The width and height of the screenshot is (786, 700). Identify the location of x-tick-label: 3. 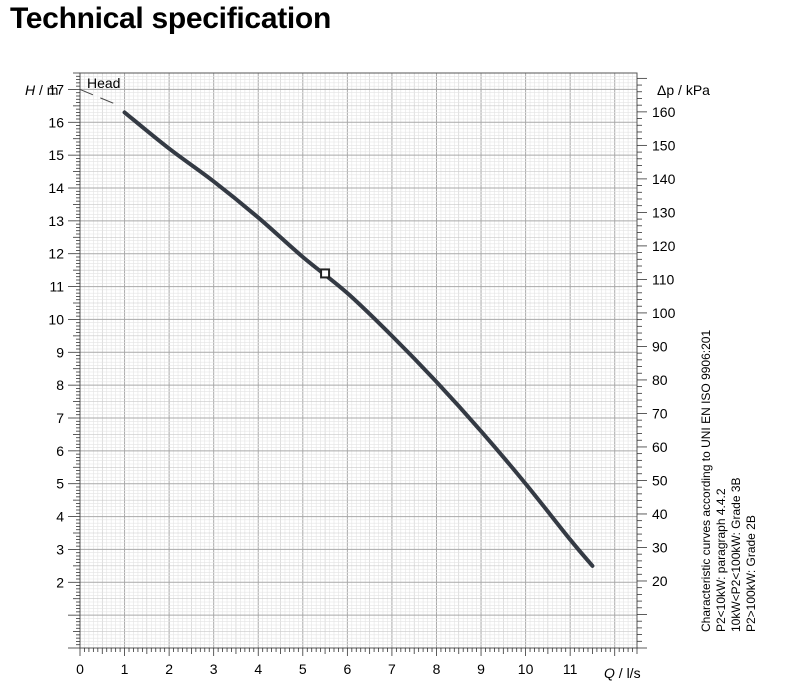
(214, 669).